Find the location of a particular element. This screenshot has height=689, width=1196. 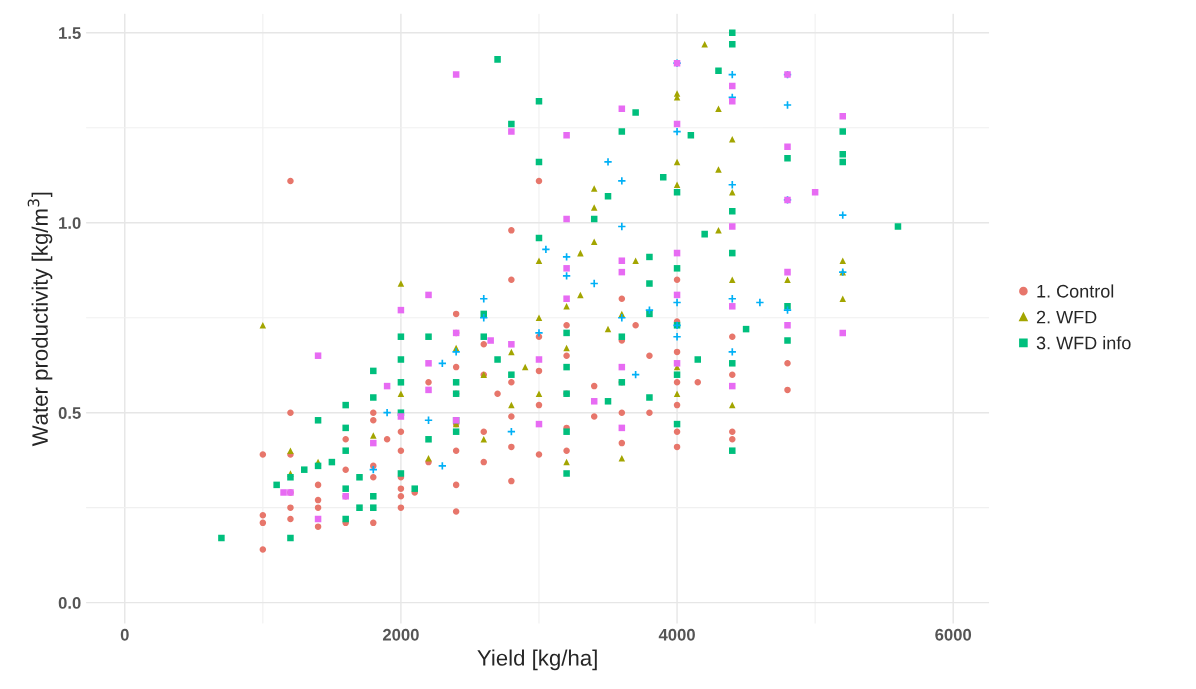

legend-label: 2. WFD is located at coordinates (1066, 317).